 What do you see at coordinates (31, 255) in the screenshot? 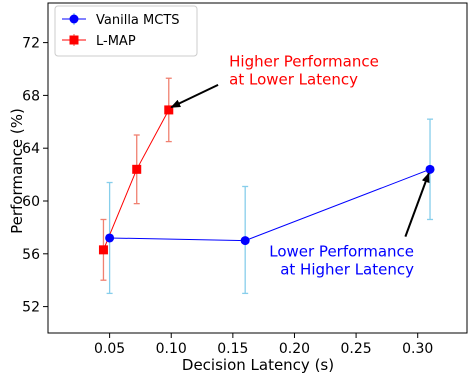
I see `y-tick-label: 56` at bounding box center [31, 255].